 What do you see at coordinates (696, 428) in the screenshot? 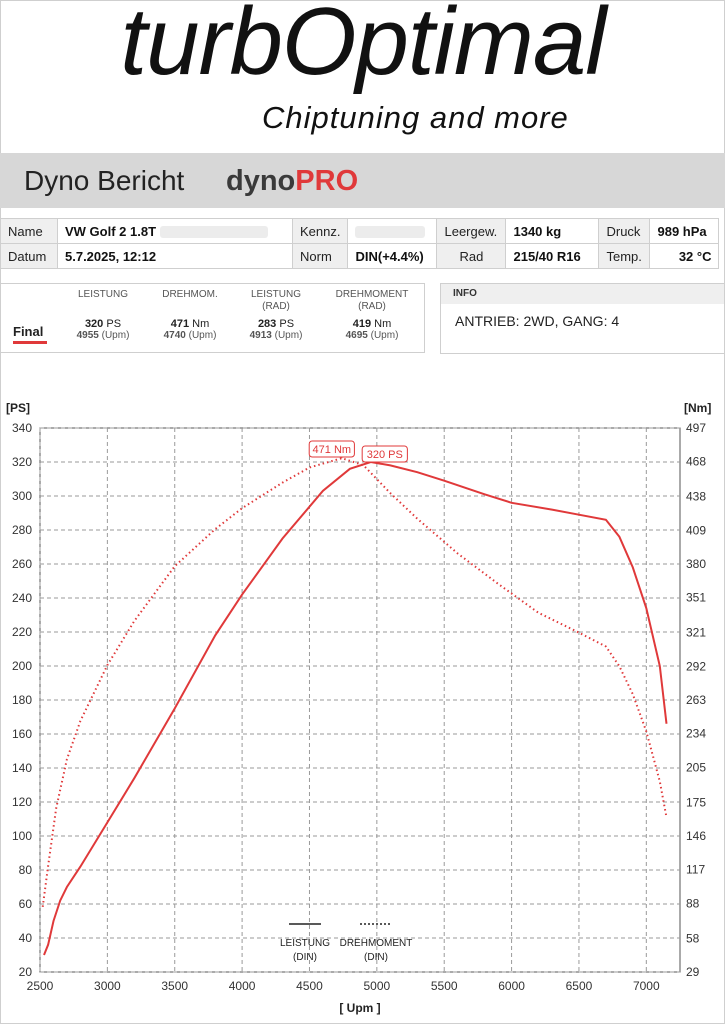
I see `y-right-tick-label: 497` at bounding box center [696, 428].